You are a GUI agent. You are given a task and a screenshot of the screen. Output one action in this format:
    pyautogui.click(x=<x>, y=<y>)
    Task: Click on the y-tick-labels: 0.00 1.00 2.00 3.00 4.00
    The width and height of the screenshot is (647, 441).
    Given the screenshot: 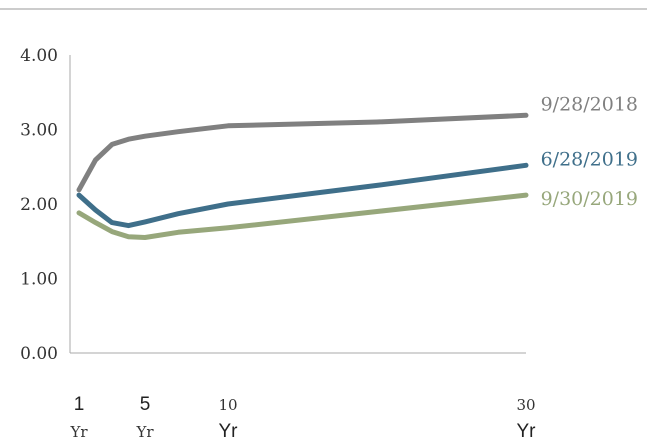 What is the action you would take?
    pyautogui.click(x=39, y=205)
    